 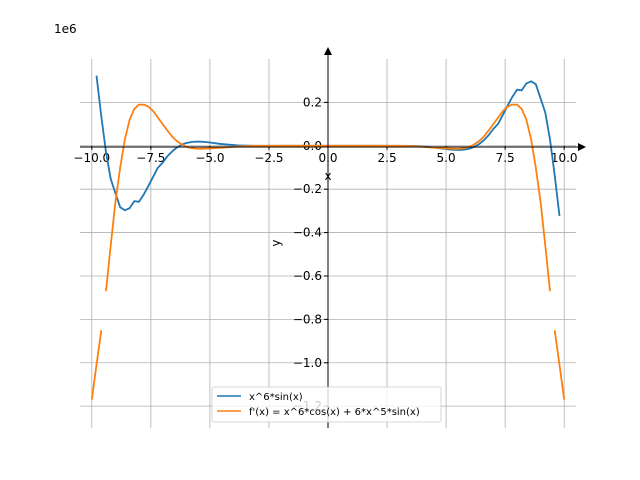 I want to click on y-tick-label: 0.2, so click(x=312, y=102).